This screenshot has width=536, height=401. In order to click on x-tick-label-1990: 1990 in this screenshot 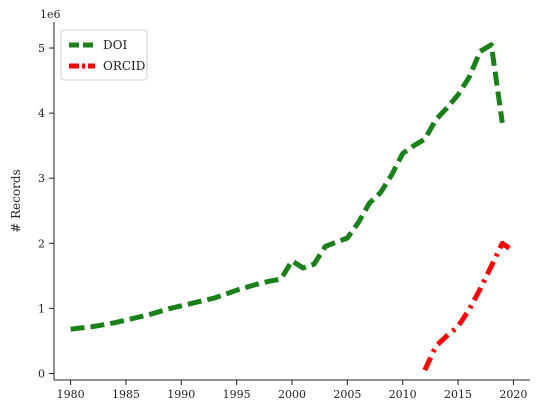, I will do `click(181, 394)`.